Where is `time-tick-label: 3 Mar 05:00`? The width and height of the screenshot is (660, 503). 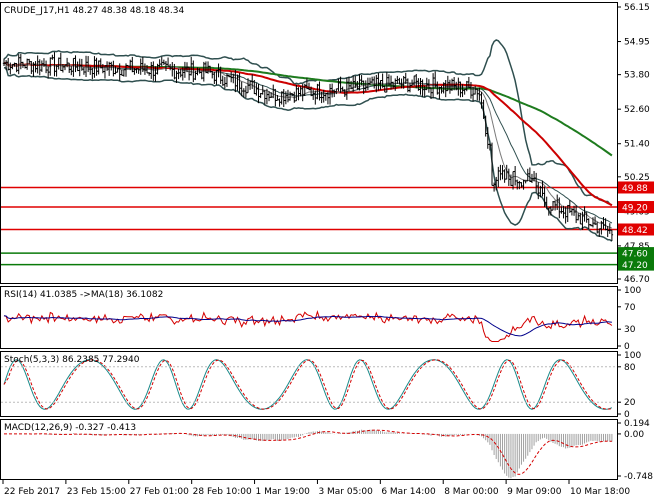 time-tick-label: 3 Mar 05:00 is located at coordinates (345, 492).